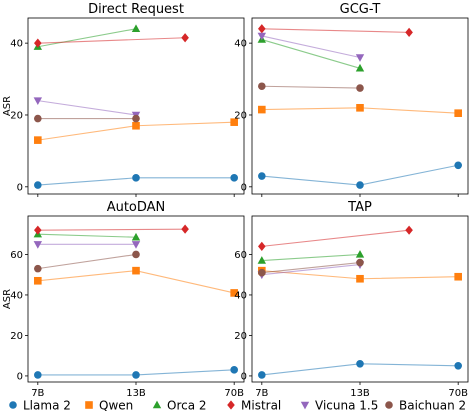  Describe the element at coordinates (360, 9) in the screenshot. I see `panel-title: GCG-T` at that location.